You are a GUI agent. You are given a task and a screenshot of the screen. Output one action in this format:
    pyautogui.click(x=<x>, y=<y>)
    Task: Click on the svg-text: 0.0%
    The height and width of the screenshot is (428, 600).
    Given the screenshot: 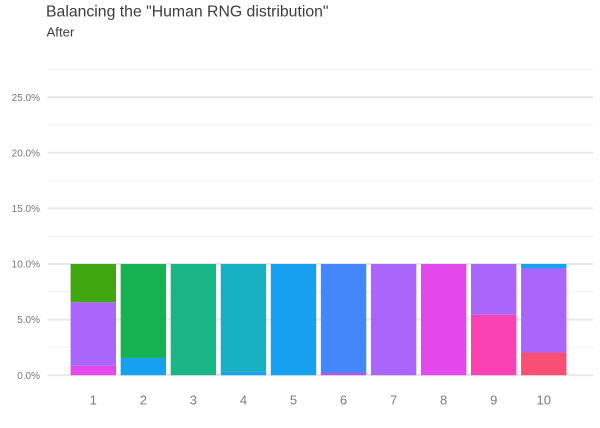 What is the action you would take?
    pyautogui.click(x=28, y=376)
    